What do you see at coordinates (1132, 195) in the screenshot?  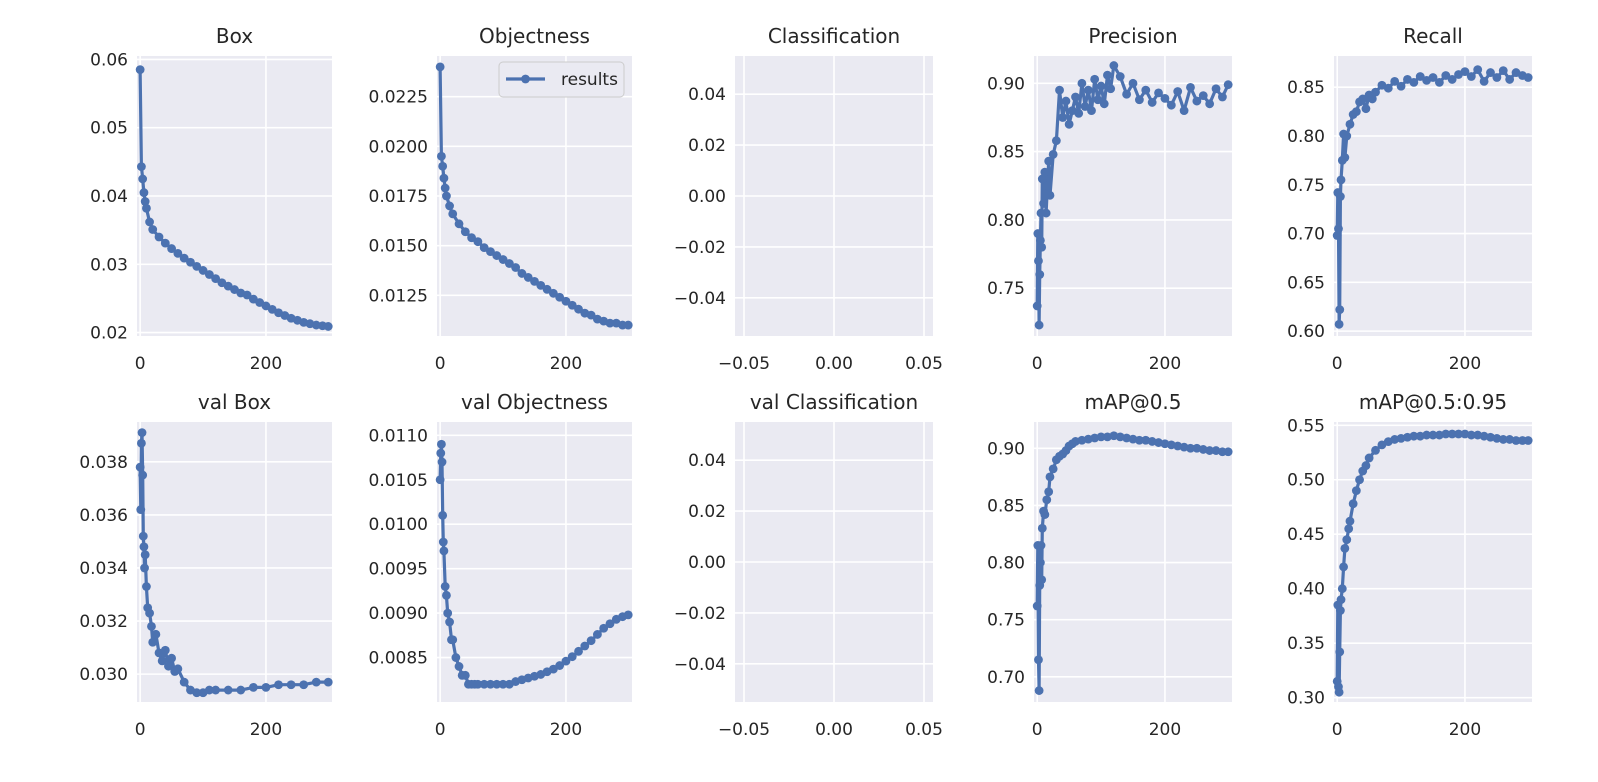 I see `series-markers-precision` at bounding box center [1132, 195].